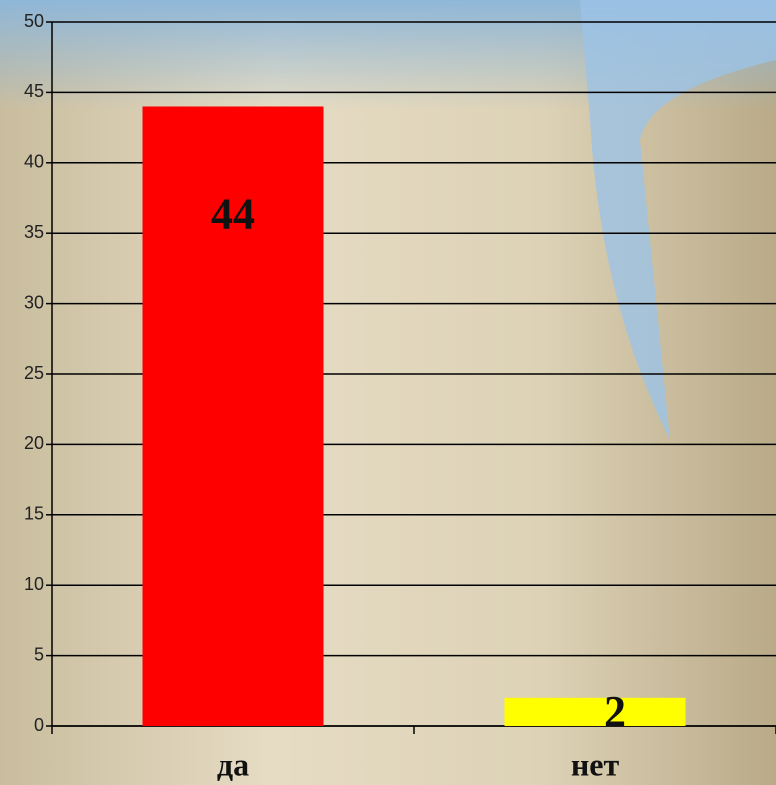 This screenshot has height=785, width=776. What do you see at coordinates (34, 584) in the screenshot?
I see `y-tick-label: 10` at bounding box center [34, 584].